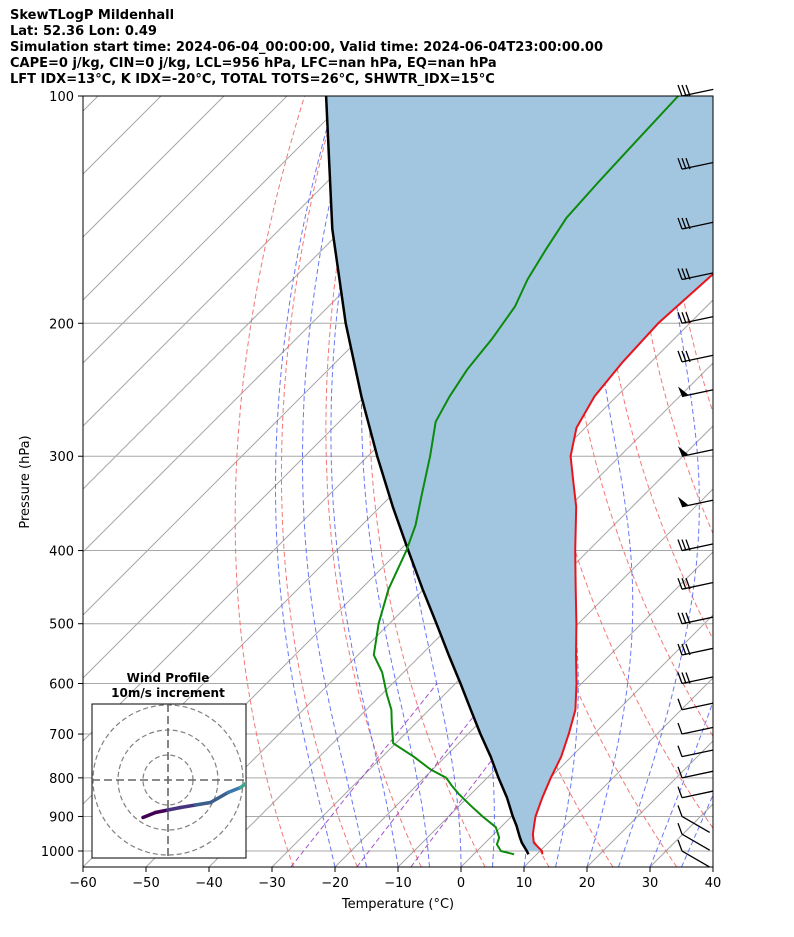 This screenshot has width=794, height=937. Describe the element at coordinates (364, 775) in the screenshot. I see `mixing-ratio-line` at that location.